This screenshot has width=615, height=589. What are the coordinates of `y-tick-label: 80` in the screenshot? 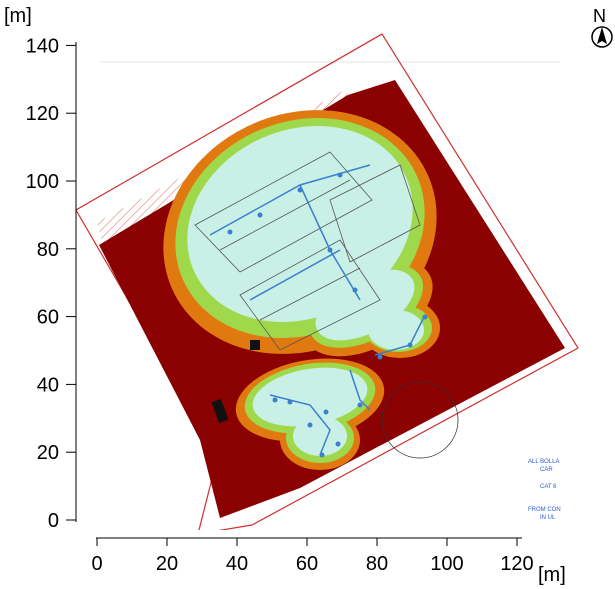 It's located at (48, 250).